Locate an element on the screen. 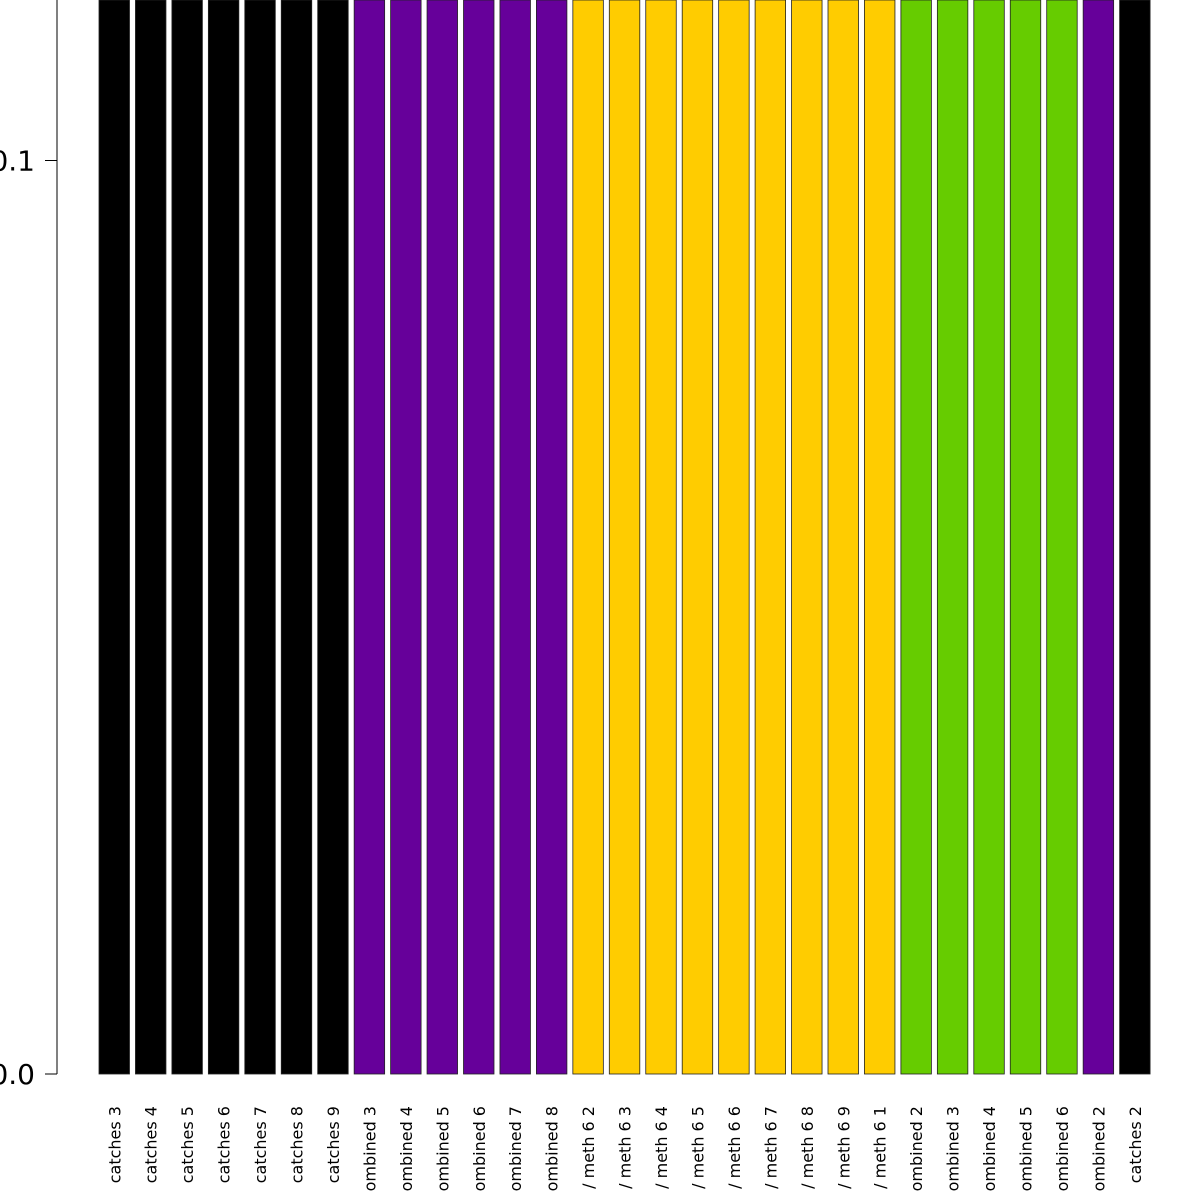 The image size is (1200, 1200). x-tick-label: catches 4 is located at coordinates (151, 1144).